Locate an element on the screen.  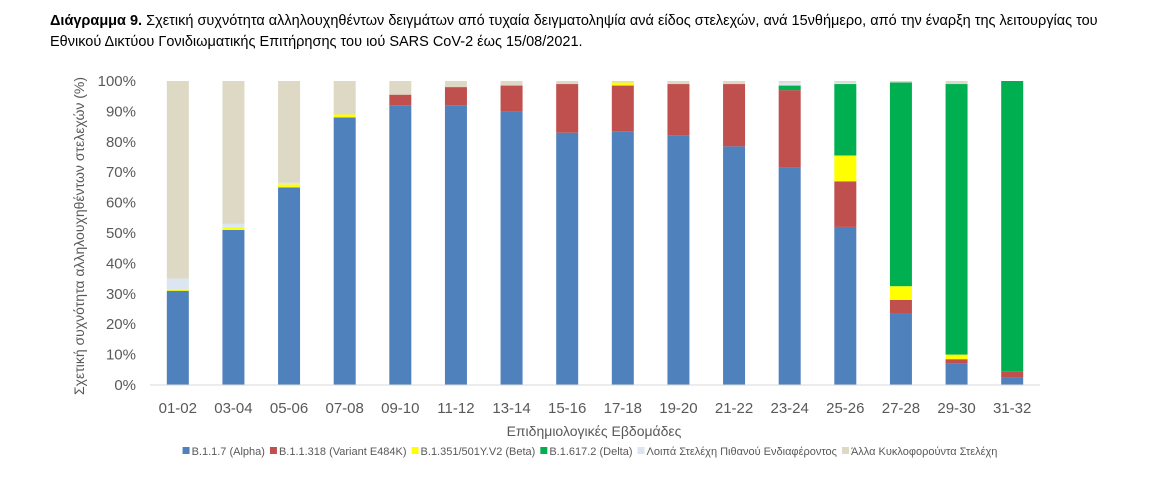
x-tick-label: 29-30 is located at coordinates (956, 408).